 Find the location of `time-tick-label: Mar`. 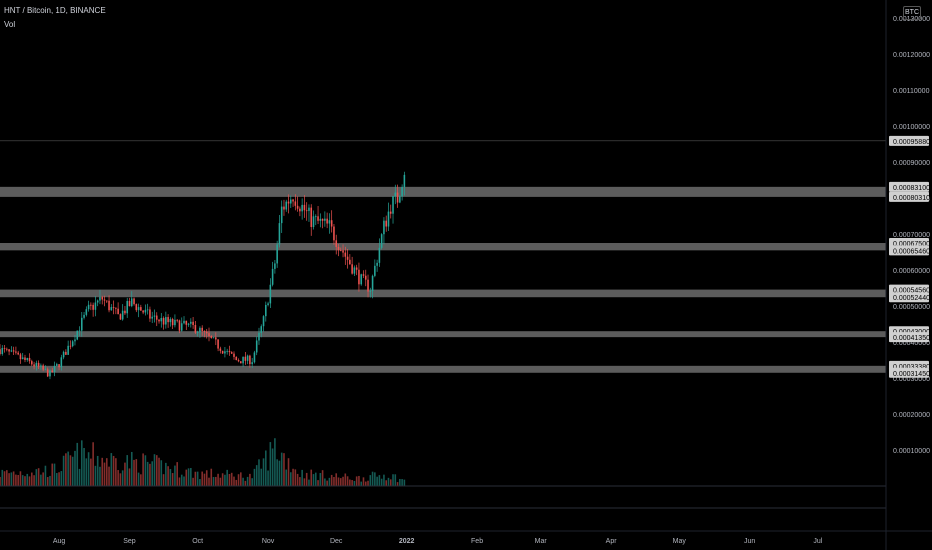

time-tick-label: Mar is located at coordinates (541, 541).